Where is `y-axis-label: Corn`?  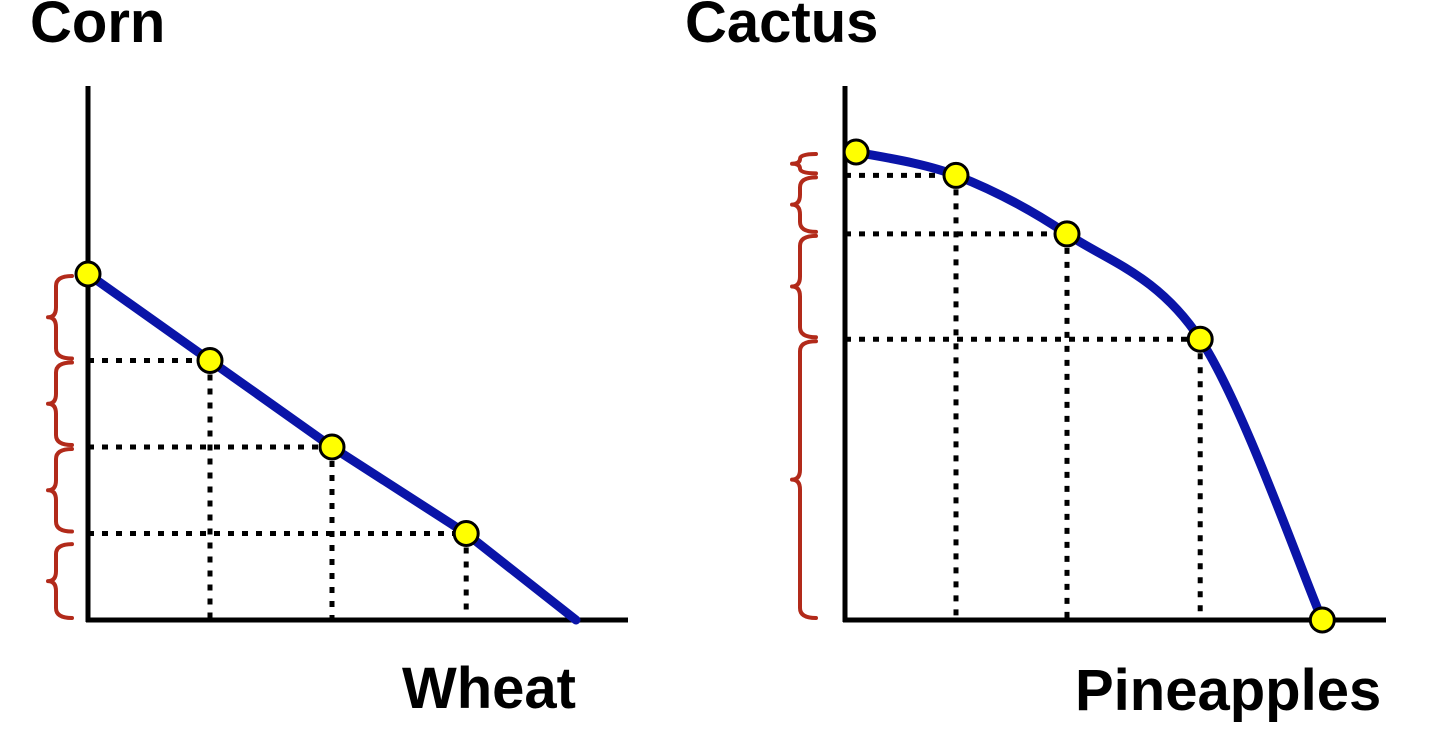 y-axis-label: Corn is located at coordinates (98, 27).